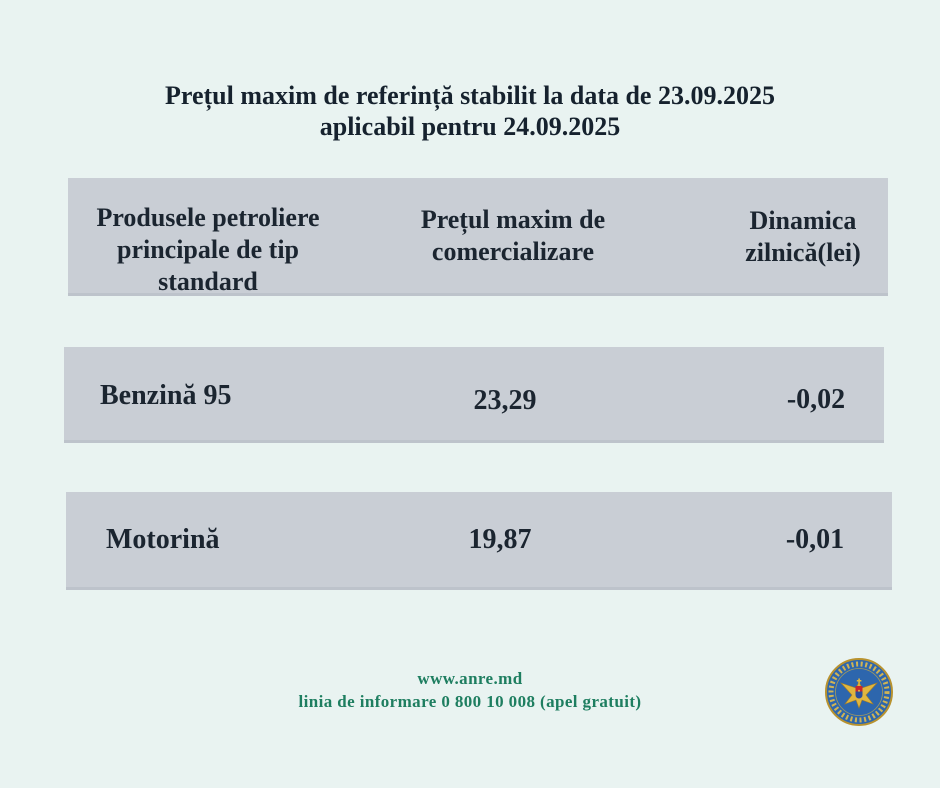 Image resolution: width=940 pixels, height=788 pixels. Describe the element at coordinates (505, 400) in the screenshot. I see `cell-price-benzina: 23,29` at that location.